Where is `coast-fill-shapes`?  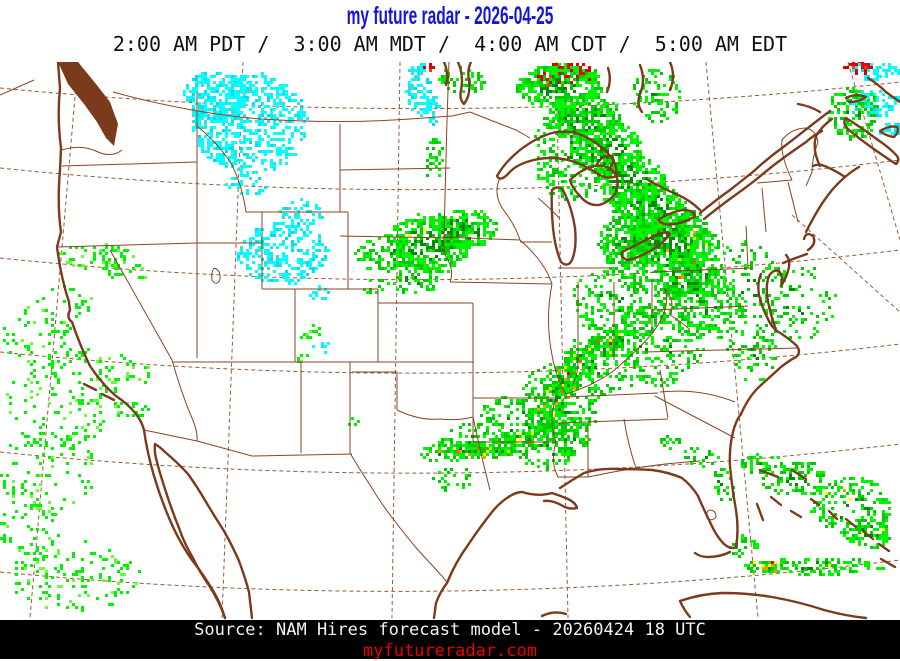 coast-fill-shapes is located at coordinates (88, 104).